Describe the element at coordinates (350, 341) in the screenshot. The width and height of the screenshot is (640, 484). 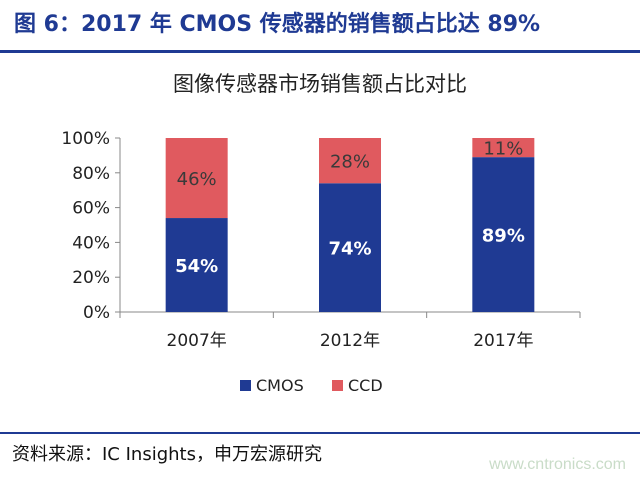
I see `x-tick-label: 2012年` at that location.